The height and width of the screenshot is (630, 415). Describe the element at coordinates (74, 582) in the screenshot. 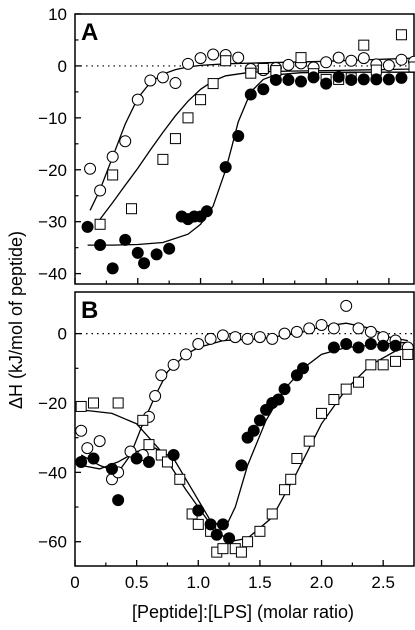

I see `x-tick-label: 0` at that location.